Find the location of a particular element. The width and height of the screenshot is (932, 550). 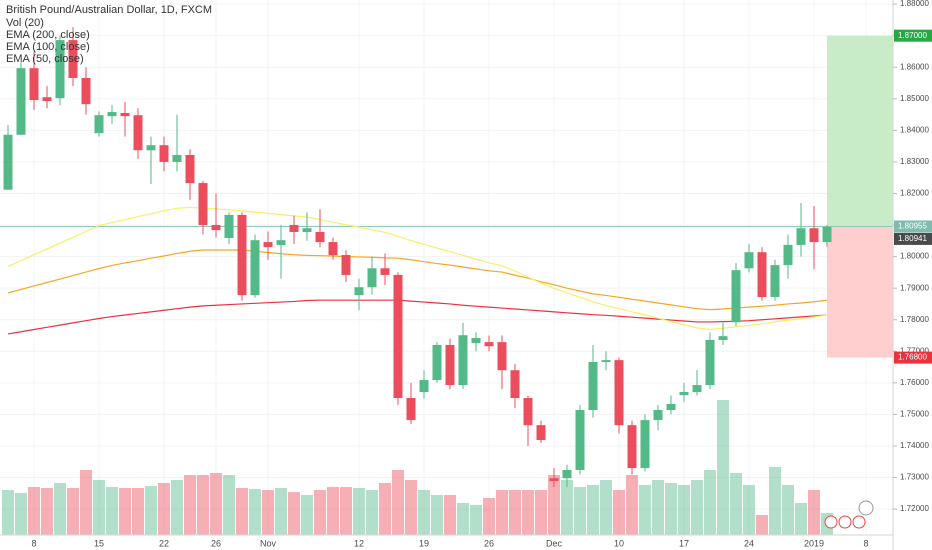

y-tick-label: 1.82000 is located at coordinates (914, 193).